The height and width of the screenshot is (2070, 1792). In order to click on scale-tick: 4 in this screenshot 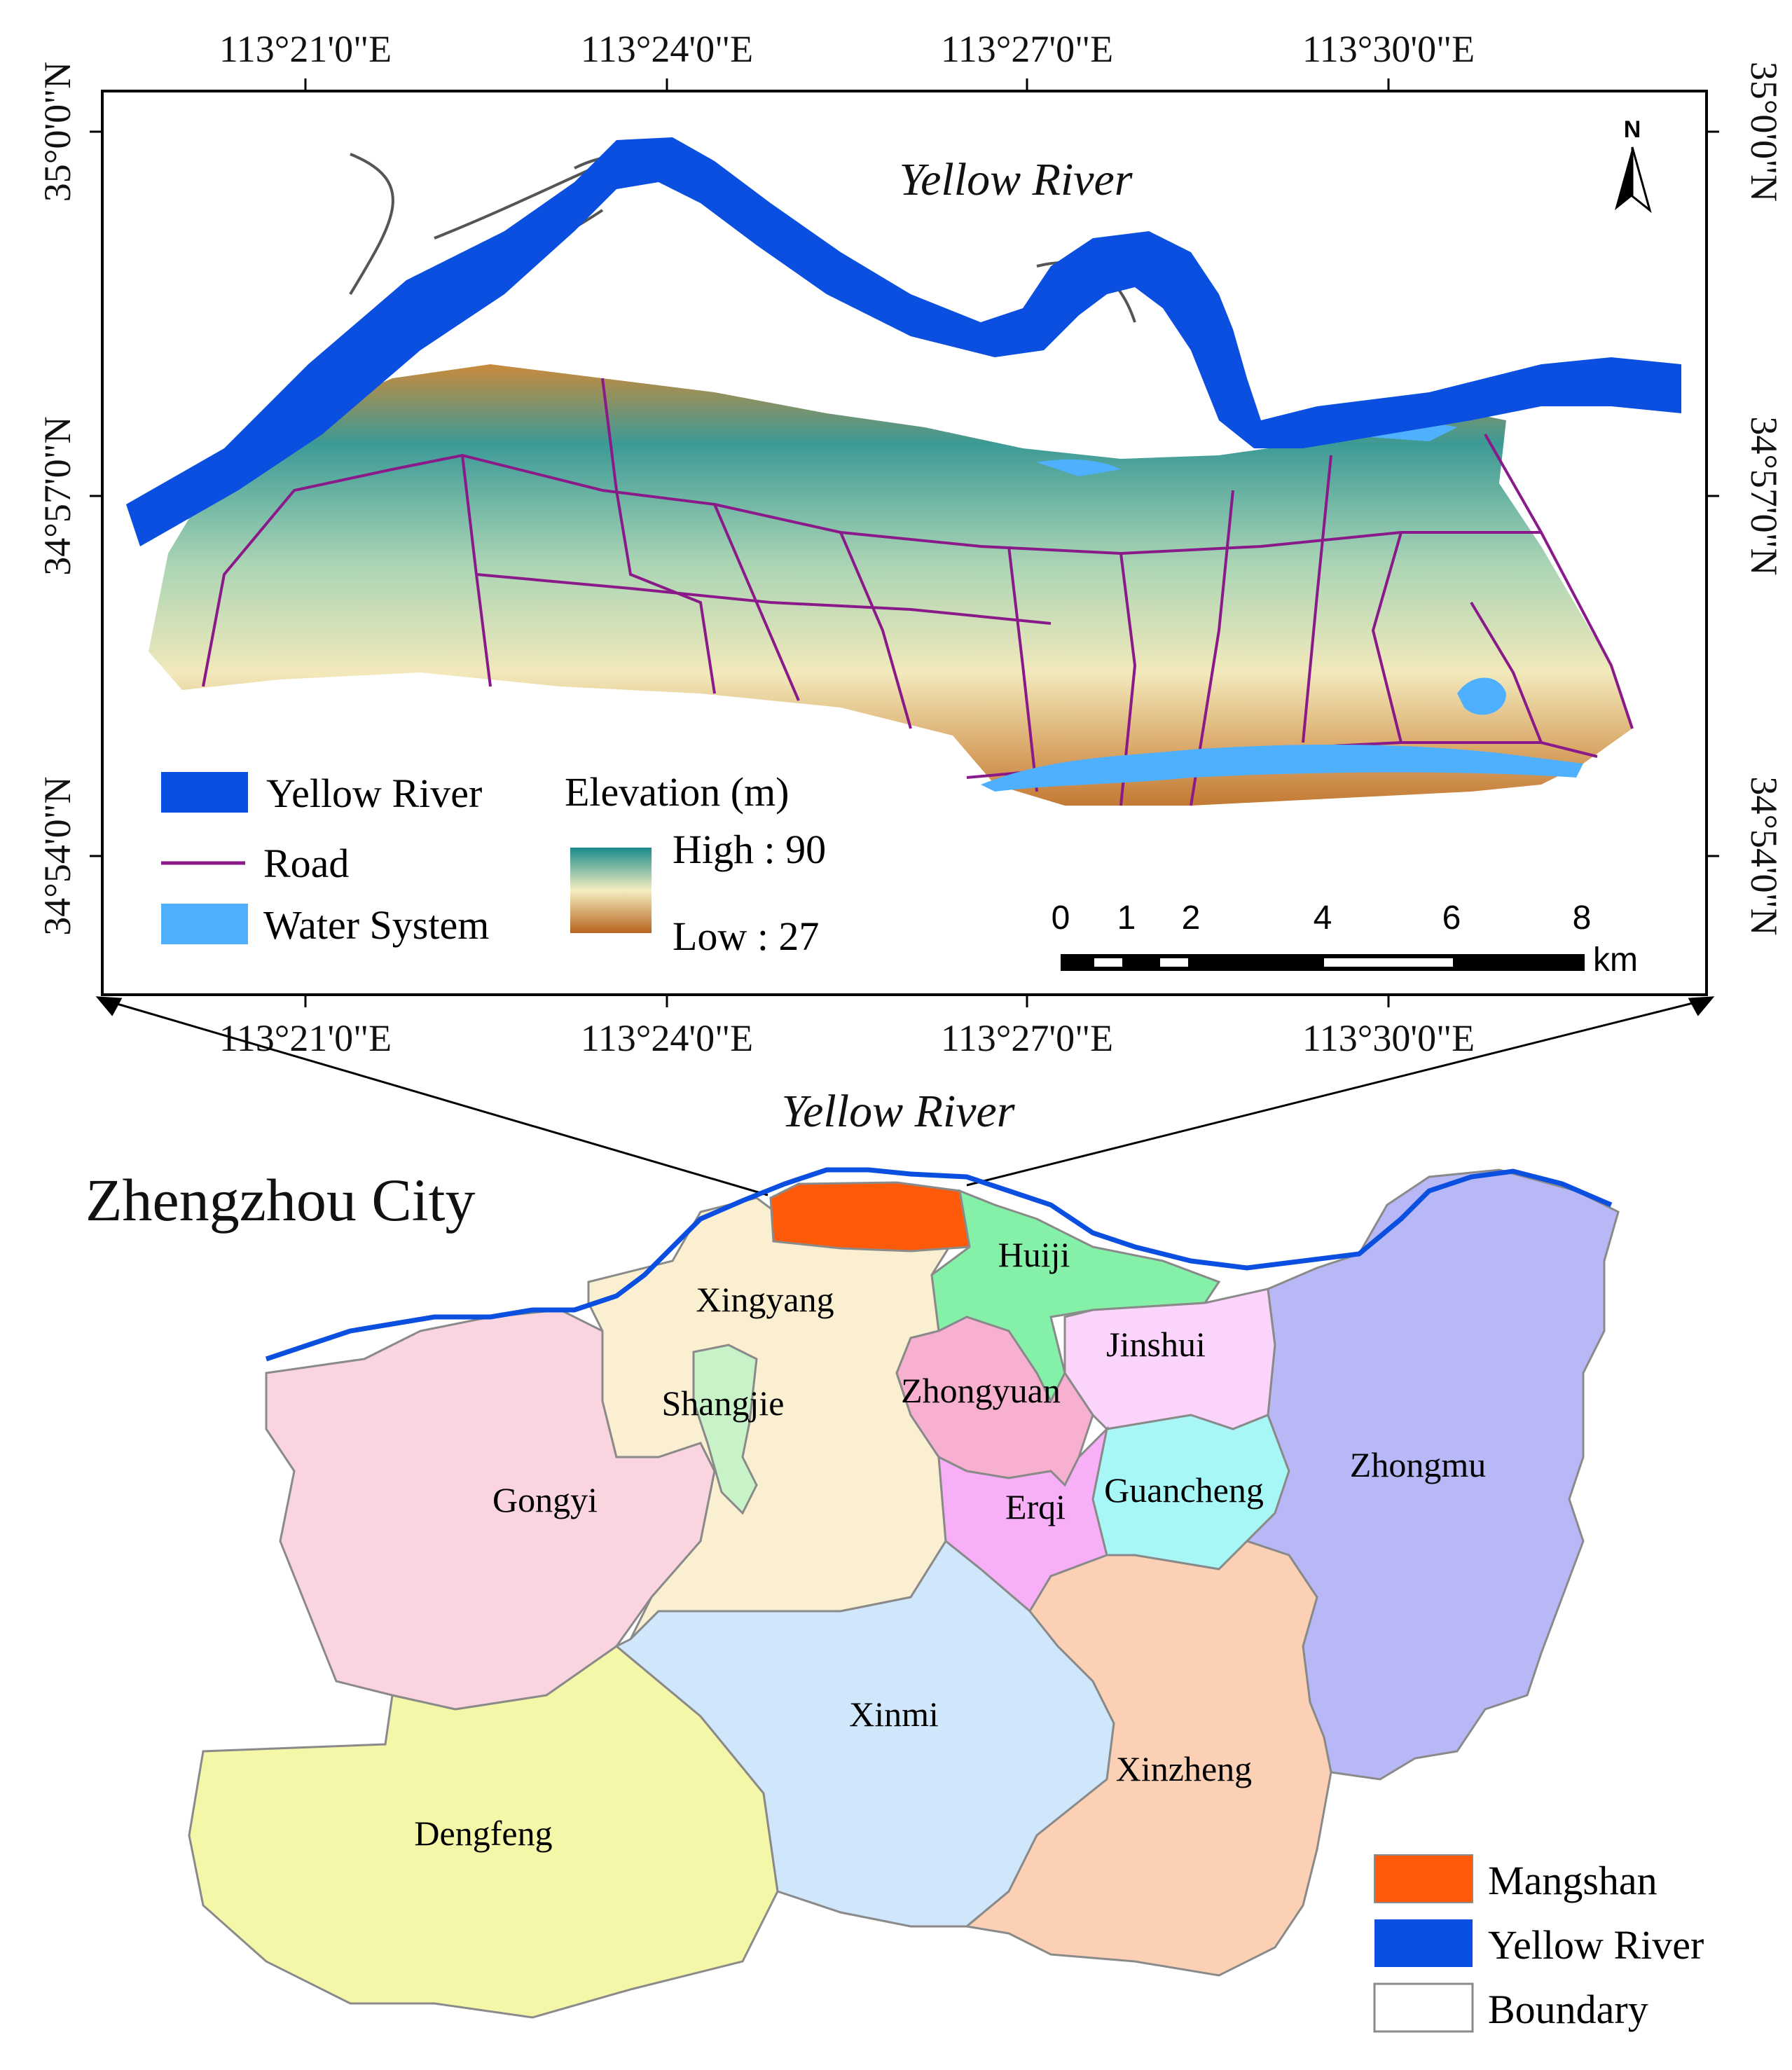, I will do `click(1323, 918)`.